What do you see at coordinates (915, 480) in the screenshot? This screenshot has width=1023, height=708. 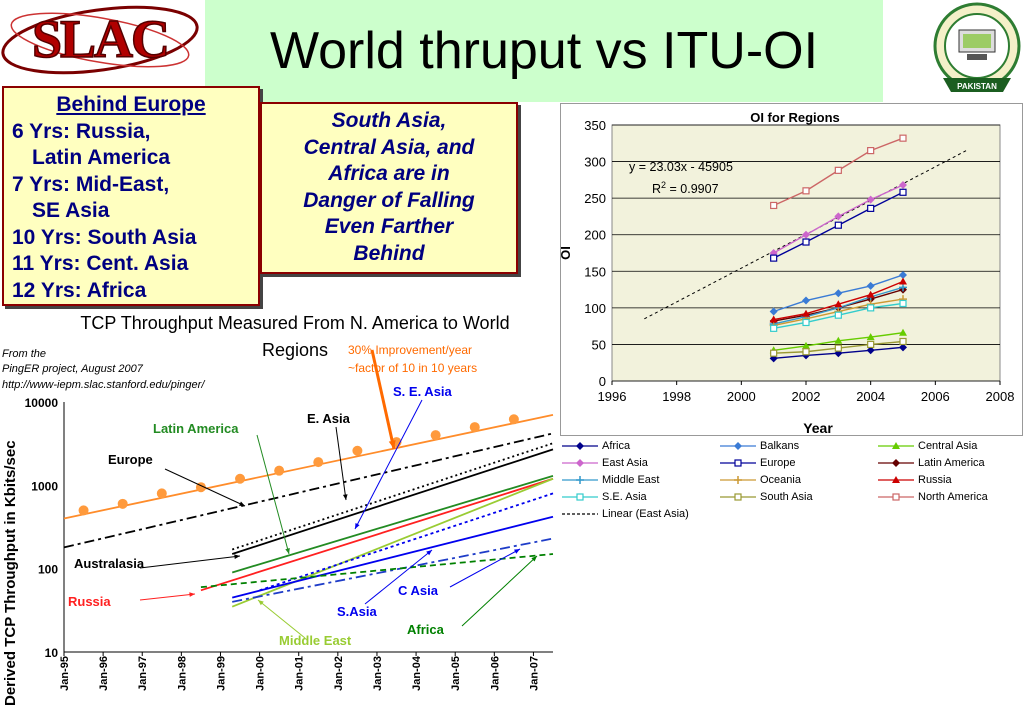 I see `oi-legend-item: Russia` at bounding box center [915, 480].